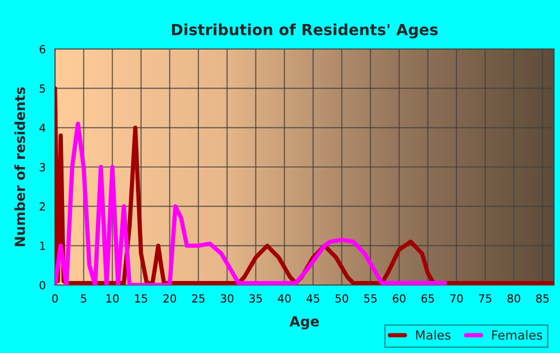 The image size is (560, 353). What do you see at coordinates (256, 298) in the screenshot?
I see `x-tick-label: 35` at bounding box center [256, 298].